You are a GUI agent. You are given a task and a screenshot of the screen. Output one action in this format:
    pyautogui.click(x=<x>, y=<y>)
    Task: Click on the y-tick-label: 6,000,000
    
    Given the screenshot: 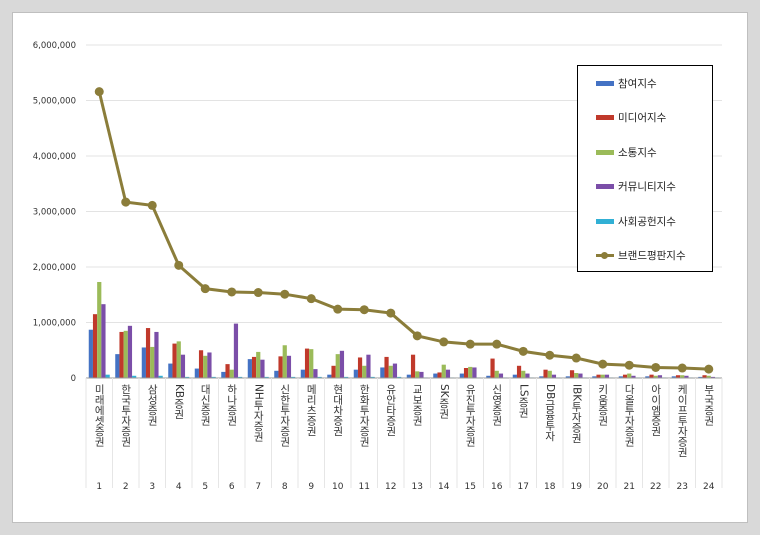 What is the action you would take?
    pyautogui.click(x=54, y=46)
    